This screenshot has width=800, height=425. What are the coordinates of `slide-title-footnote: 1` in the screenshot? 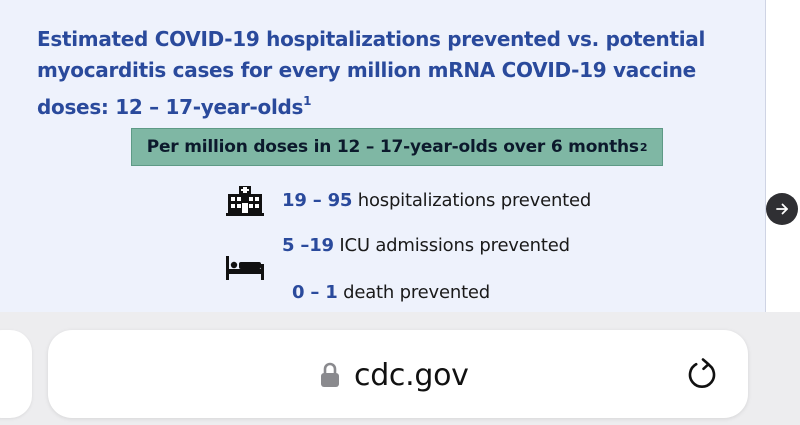 It's located at (307, 101).